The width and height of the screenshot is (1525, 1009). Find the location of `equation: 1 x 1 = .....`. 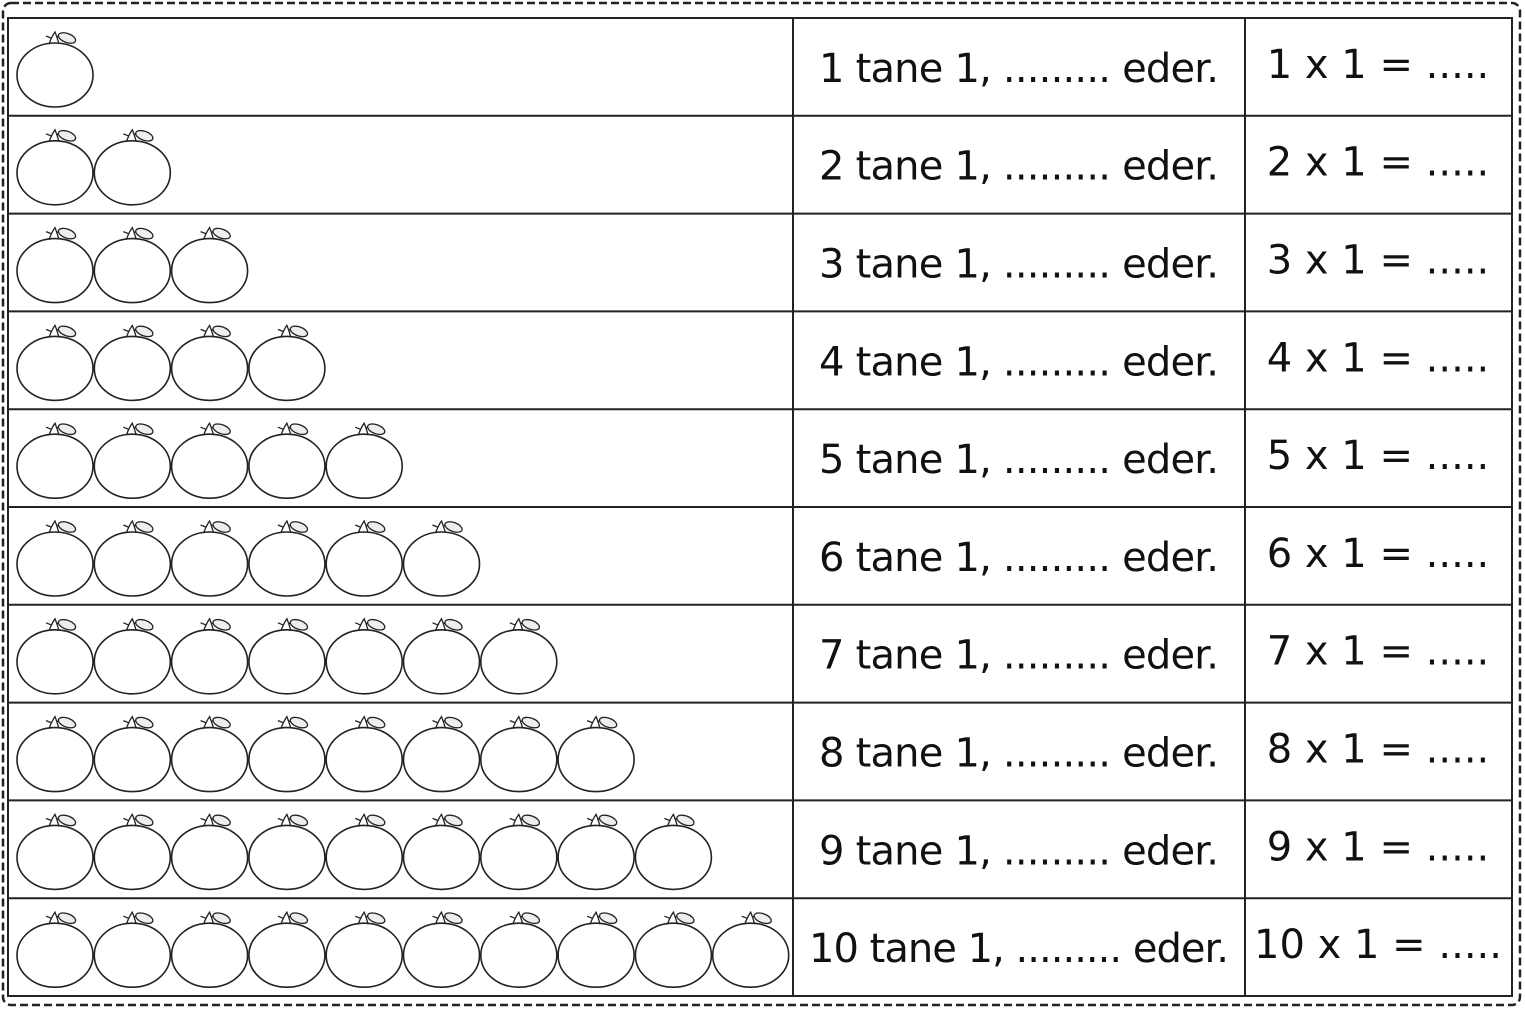

equation: 1 x 1 = ..... is located at coordinates (1378, 65).